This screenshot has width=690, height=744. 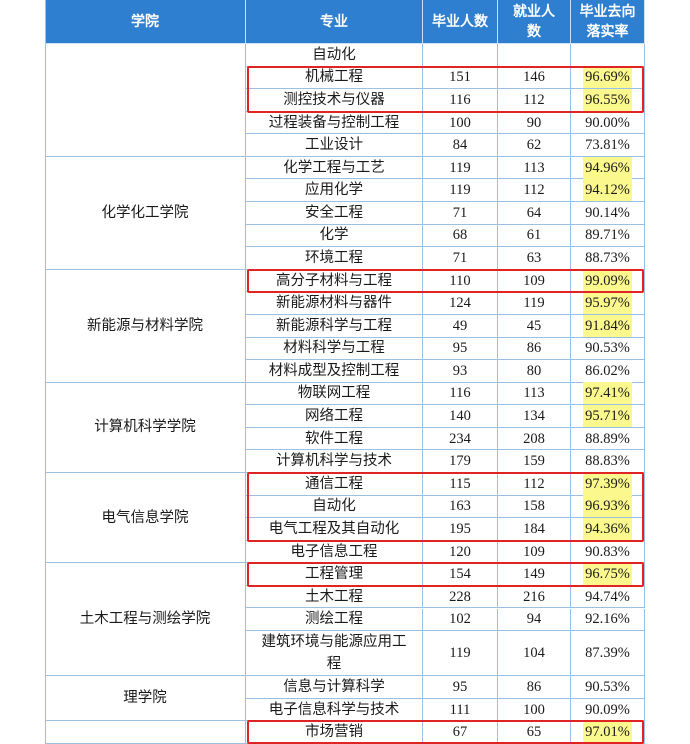 What do you see at coordinates (607, 732) in the screenshot?
I see `rate-cell-text: 97.01%` at bounding box center [607, 732].